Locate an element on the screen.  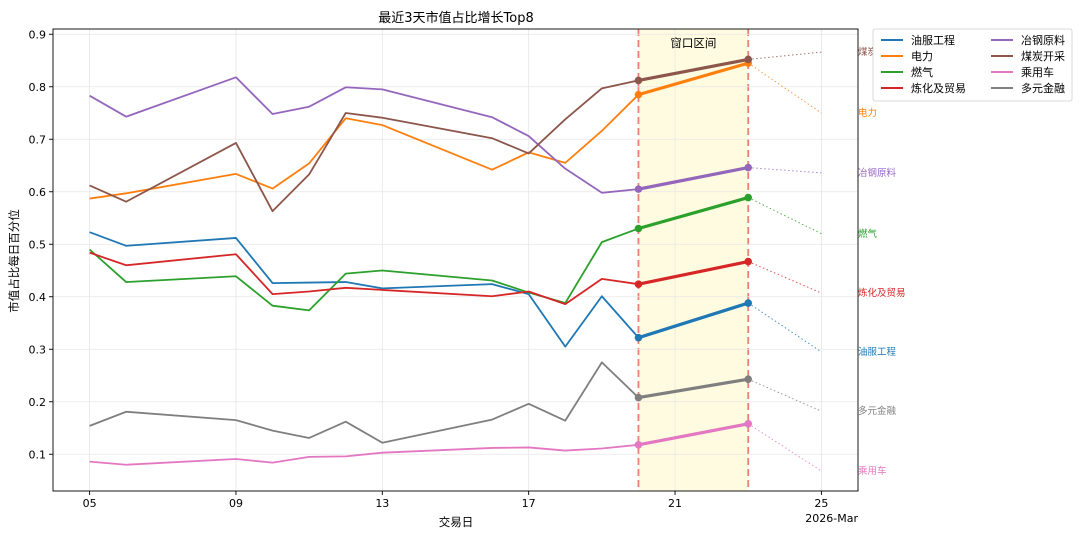
x-tick-label: 17 is located at coordinates (529, 503).